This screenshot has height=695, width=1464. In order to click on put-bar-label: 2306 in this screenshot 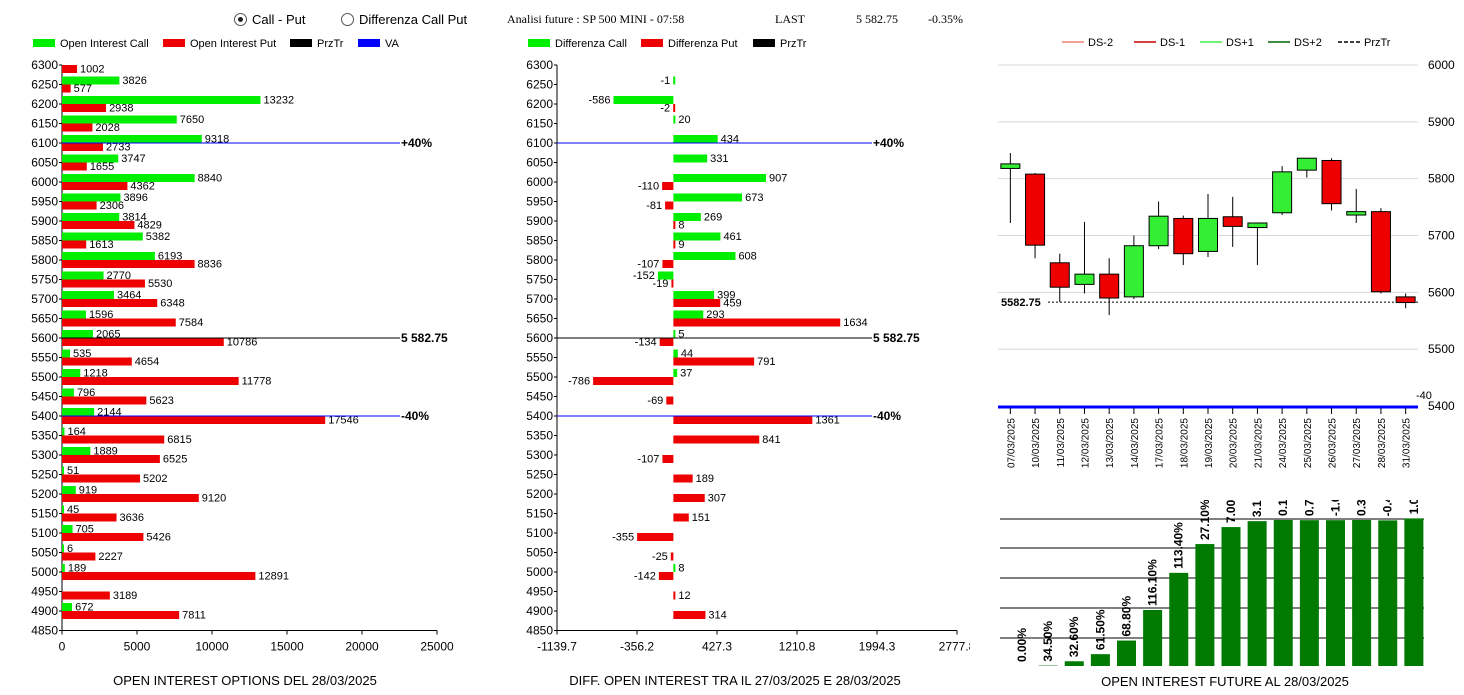, I will do `click(112, 206)`.